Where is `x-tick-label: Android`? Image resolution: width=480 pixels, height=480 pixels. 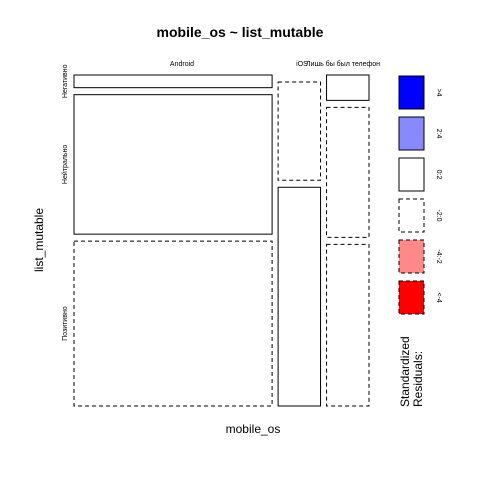
x-tick-label: Android is located at coordinates (182, 64).